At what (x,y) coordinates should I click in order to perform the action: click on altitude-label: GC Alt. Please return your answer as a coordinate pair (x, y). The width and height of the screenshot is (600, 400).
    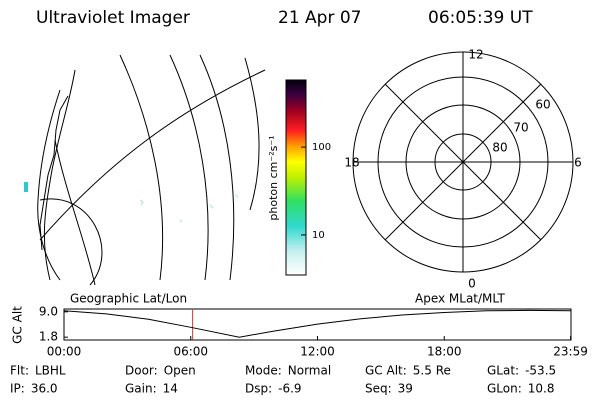
    Looking at the image, I should click on (18, 325).